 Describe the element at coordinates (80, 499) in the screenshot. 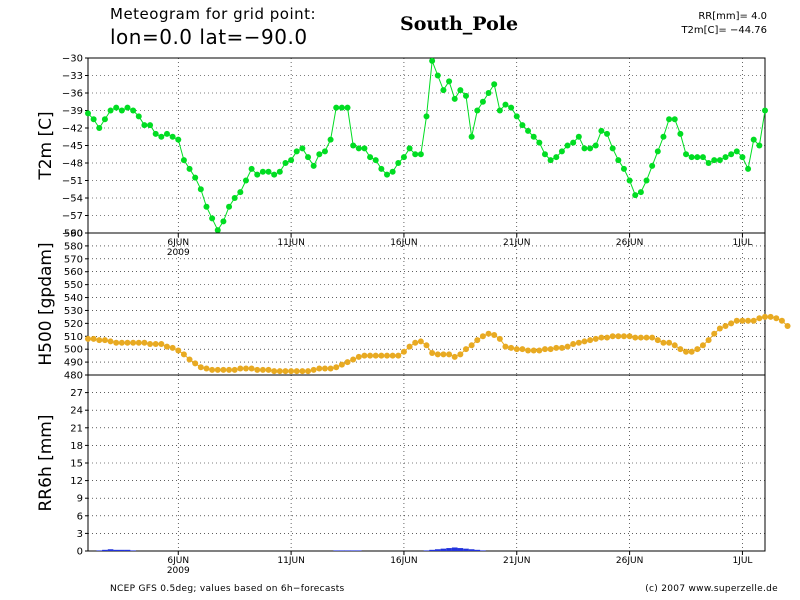

I see `y-tick-label: 9` at that location.